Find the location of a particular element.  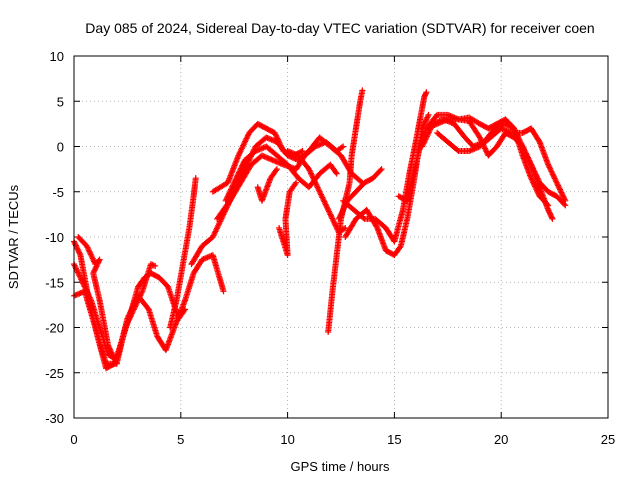

x-tick-label: 0 is located at coordinates (73, 439).